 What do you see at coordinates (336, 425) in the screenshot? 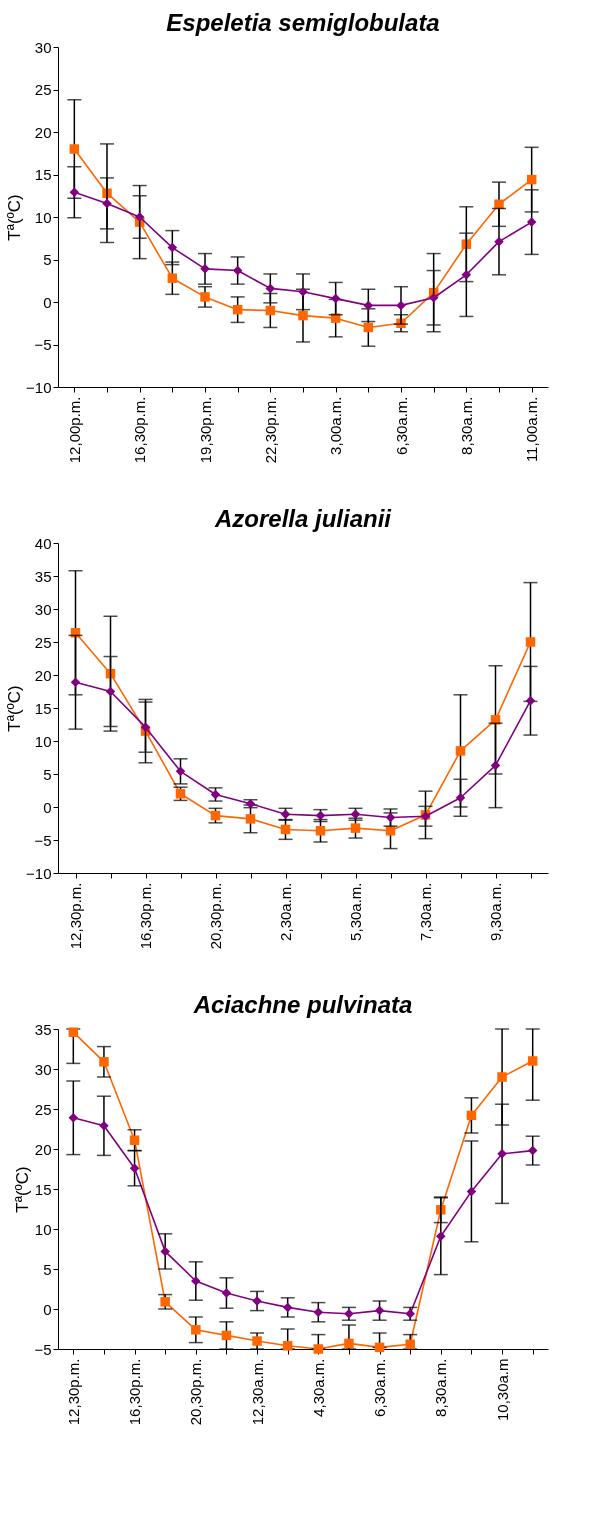
I see `x-tick-label: 3,00a.m.` at bounding box center [336, 425].